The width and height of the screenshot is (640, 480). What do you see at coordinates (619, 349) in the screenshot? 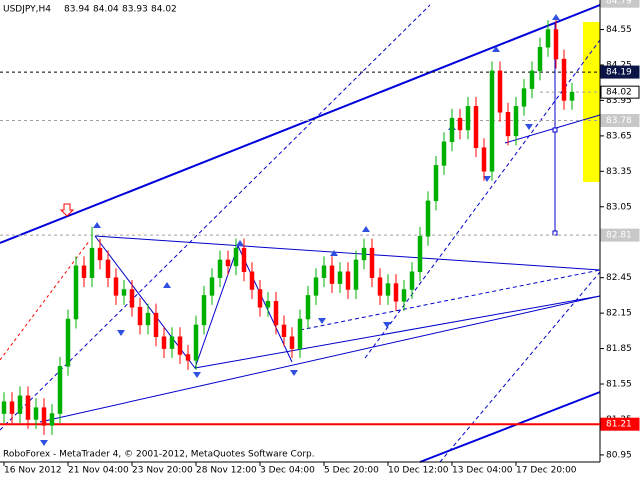
I see `y-tick-label: 81.85` at bounding box center [619, 349].